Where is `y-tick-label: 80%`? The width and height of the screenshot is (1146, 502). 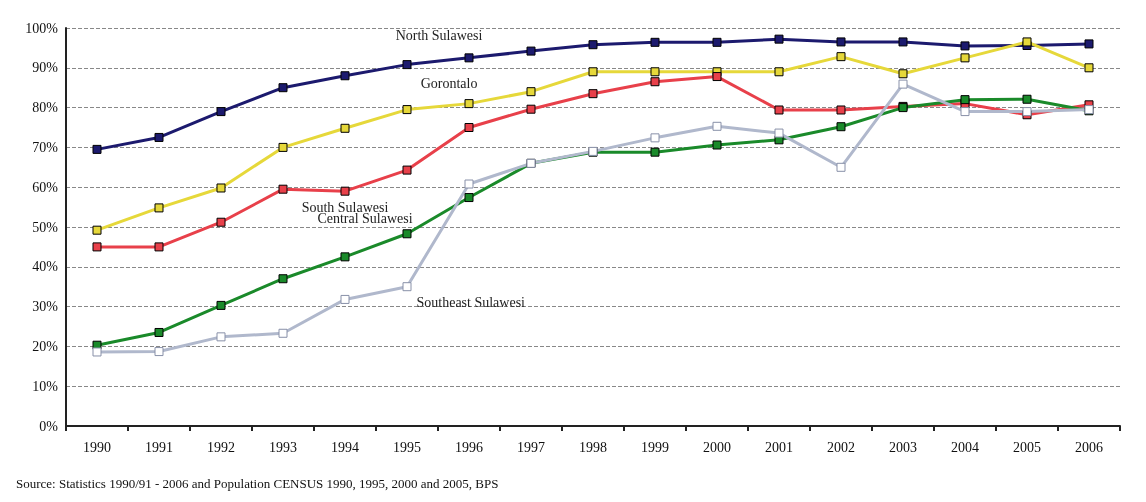
y-tick-label: 80% is located at coordinates (45, 108).